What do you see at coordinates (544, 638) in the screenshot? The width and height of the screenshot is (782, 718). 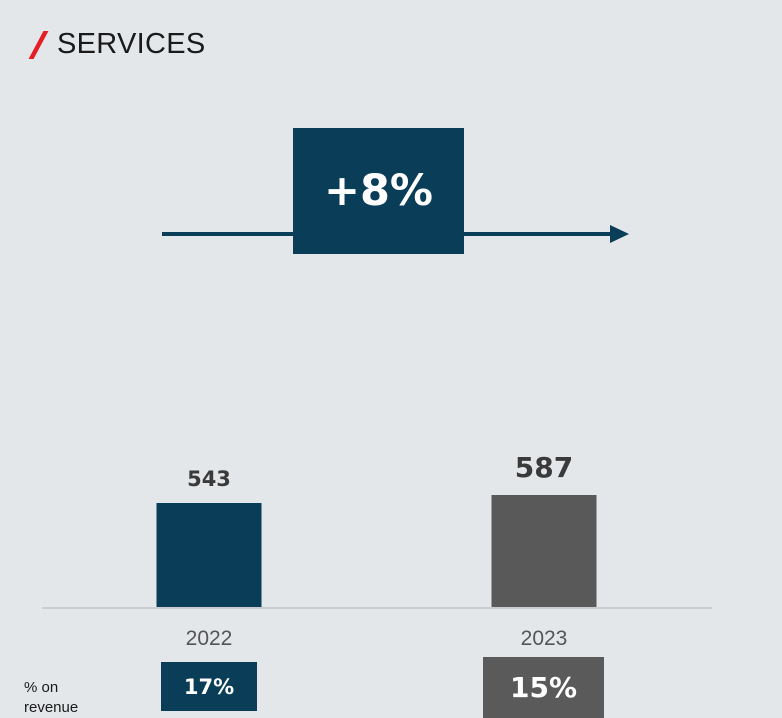 I see `category-label-2023: 2023` at bounding box center [544, 638].